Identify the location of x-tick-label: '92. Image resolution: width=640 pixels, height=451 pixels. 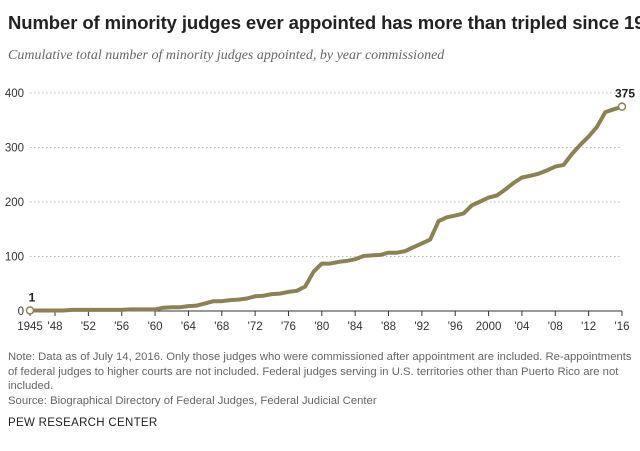
(421, 327).